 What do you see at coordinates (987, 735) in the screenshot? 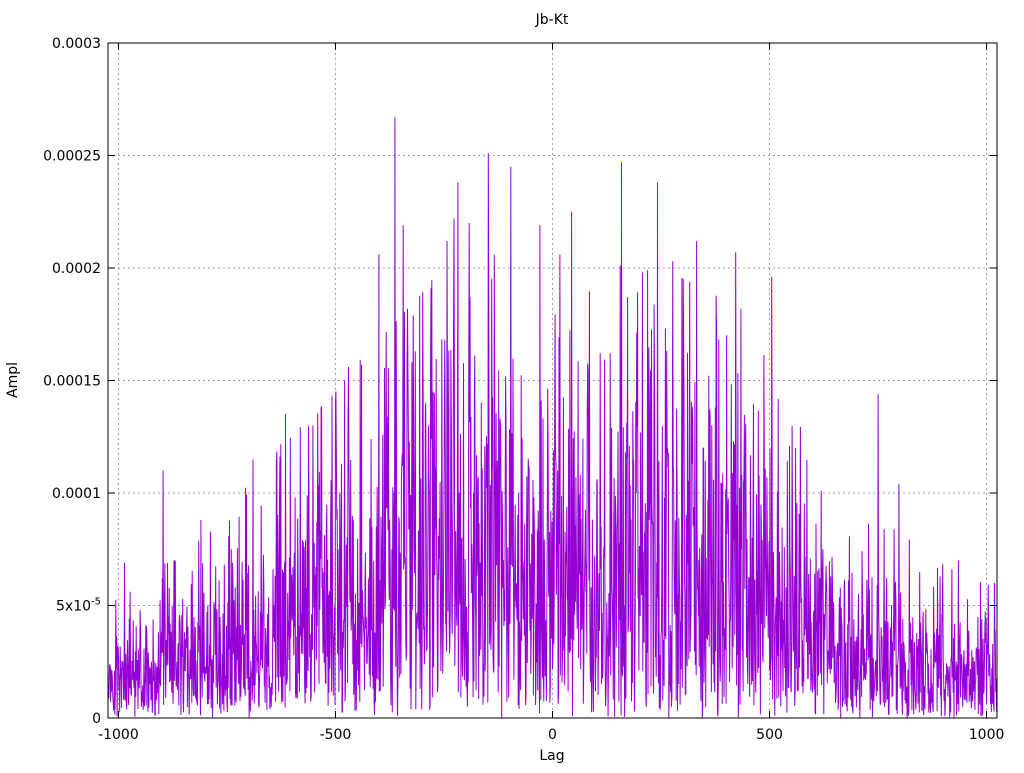
I see `x-tick-label: 1000` at bounding box center [987, 735].